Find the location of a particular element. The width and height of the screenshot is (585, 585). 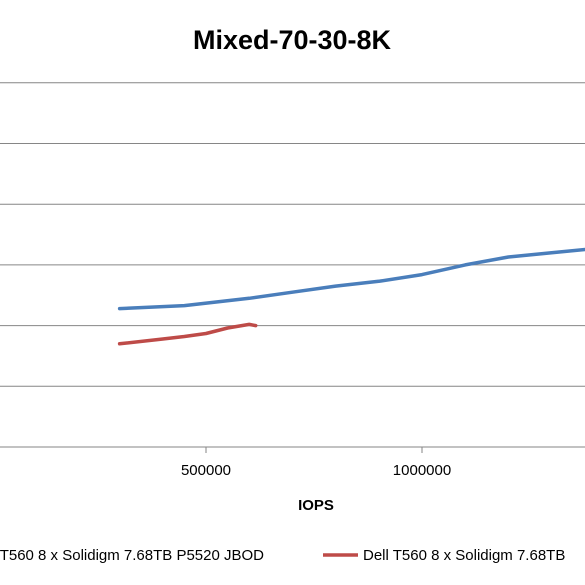

chart-title: Mixed-70-30-8K is located at coordinates (292, 40).